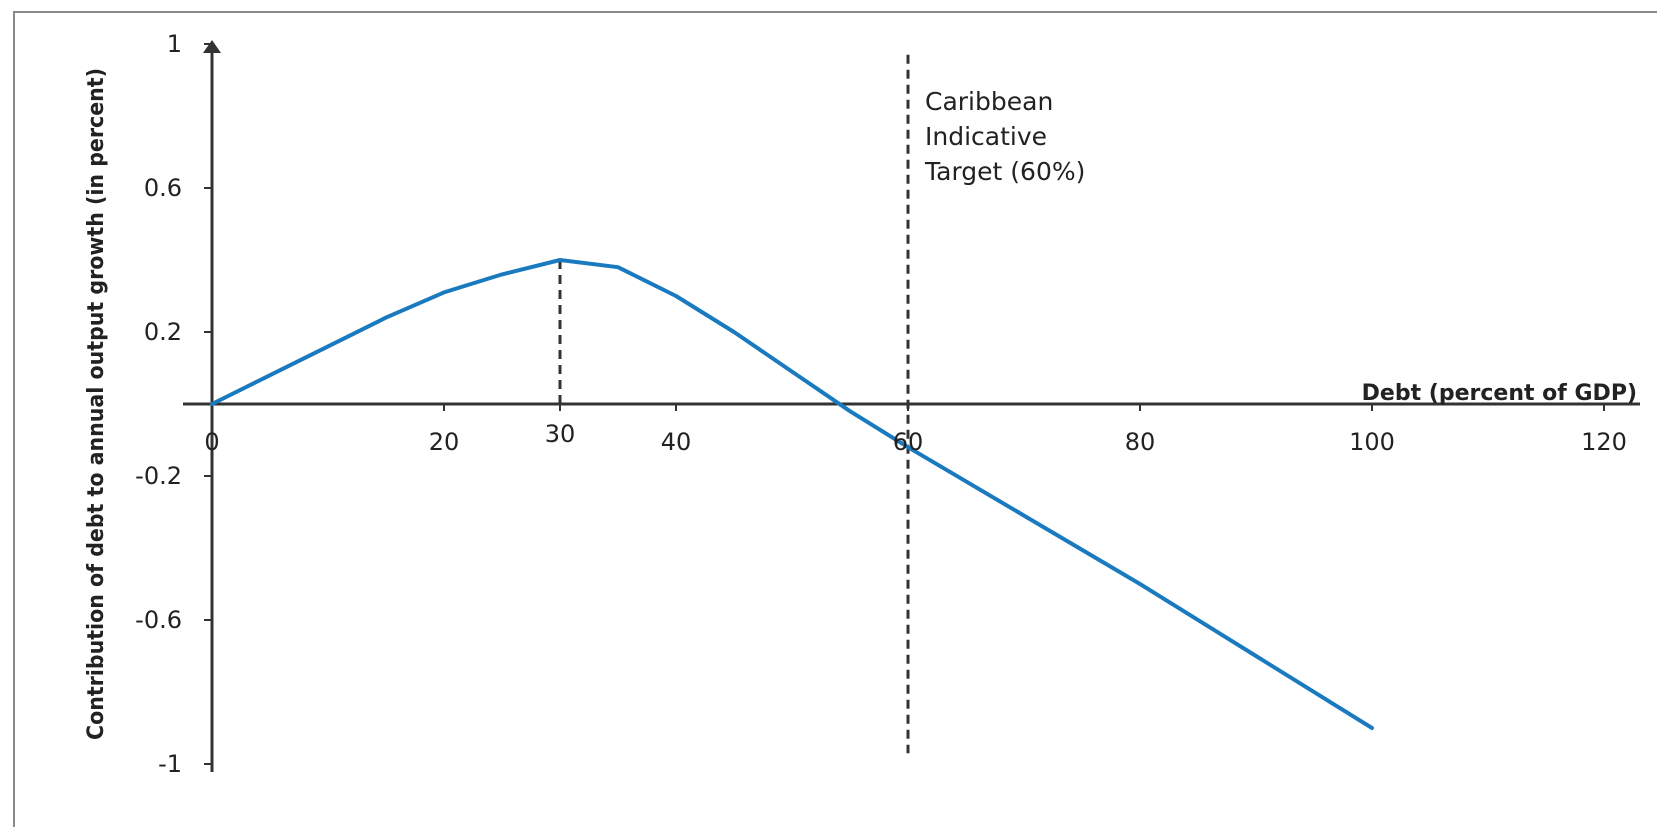 The width and height of the screenshot is (1657, 827). Describe the element at coordinates (989, 101) in the screenshot. I see `annotation-line: Caribbean` at that location.